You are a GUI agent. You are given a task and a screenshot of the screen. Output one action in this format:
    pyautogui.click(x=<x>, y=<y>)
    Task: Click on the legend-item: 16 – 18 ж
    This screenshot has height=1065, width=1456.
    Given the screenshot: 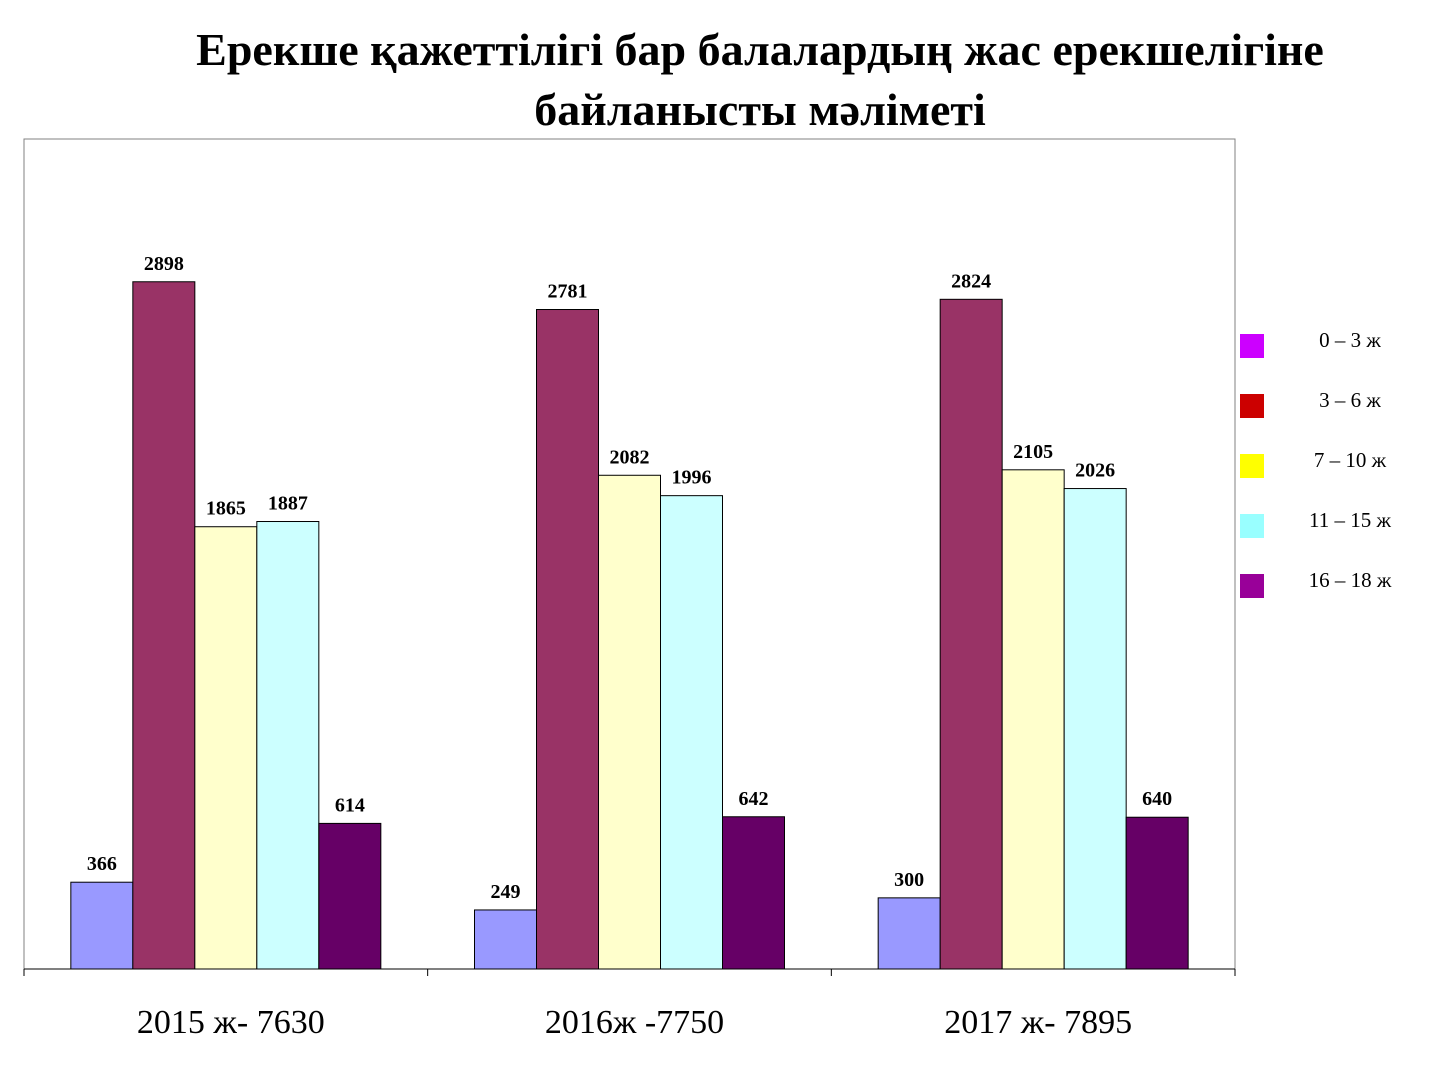 What is the action you would take?
    pyautogui.click(x=1330, y=588)
    